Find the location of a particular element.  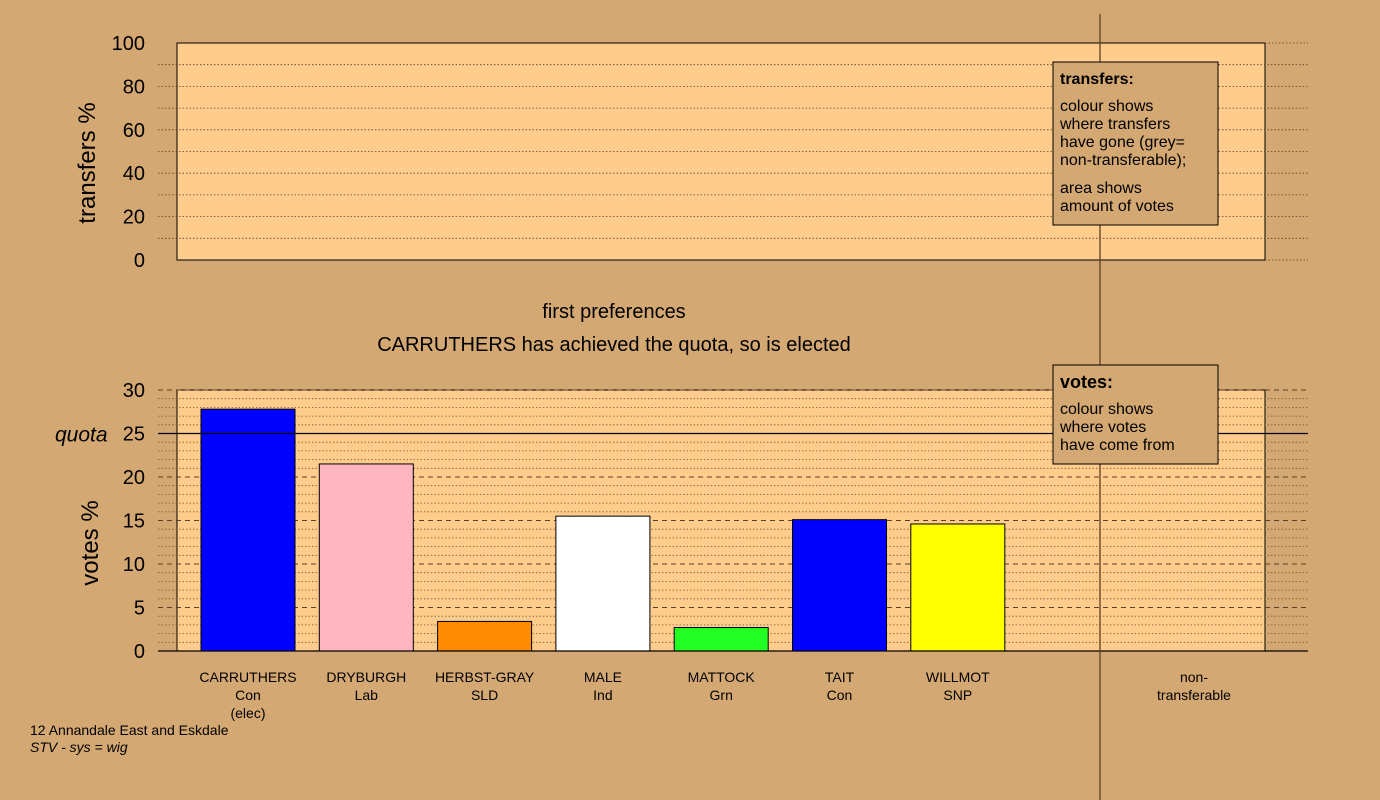

candidate-label: WILLMOT is located at coordinates (958, 677).